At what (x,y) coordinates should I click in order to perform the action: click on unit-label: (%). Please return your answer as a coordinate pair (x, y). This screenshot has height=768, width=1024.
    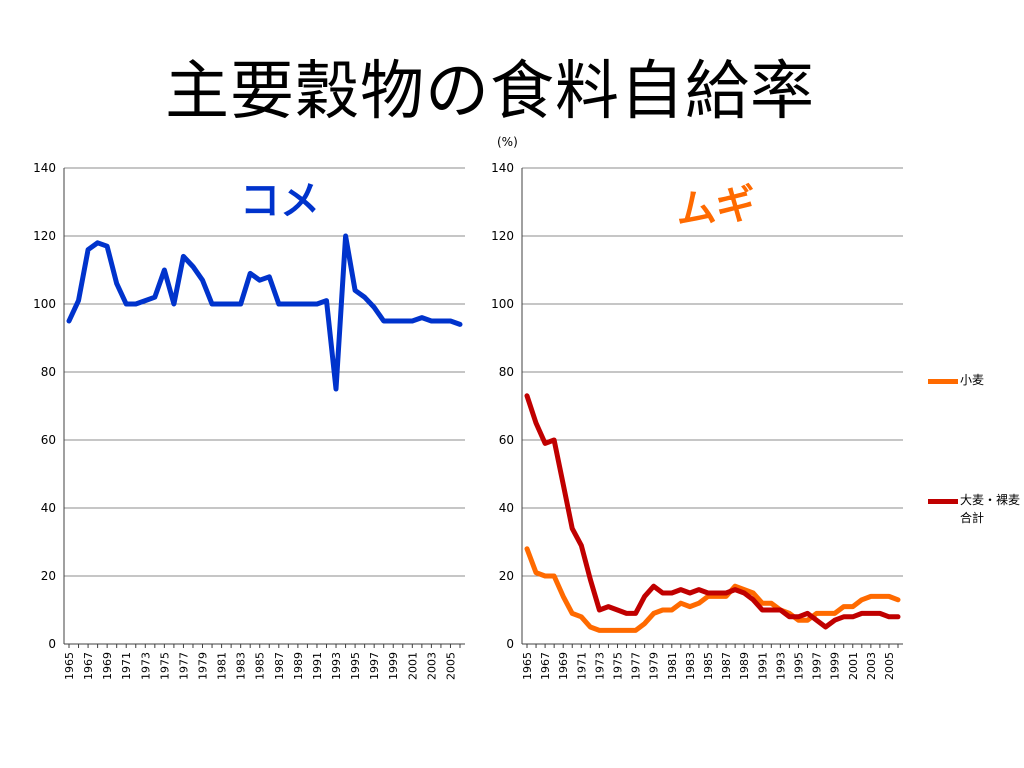
    Looking at the image, I should click on (507, 142).